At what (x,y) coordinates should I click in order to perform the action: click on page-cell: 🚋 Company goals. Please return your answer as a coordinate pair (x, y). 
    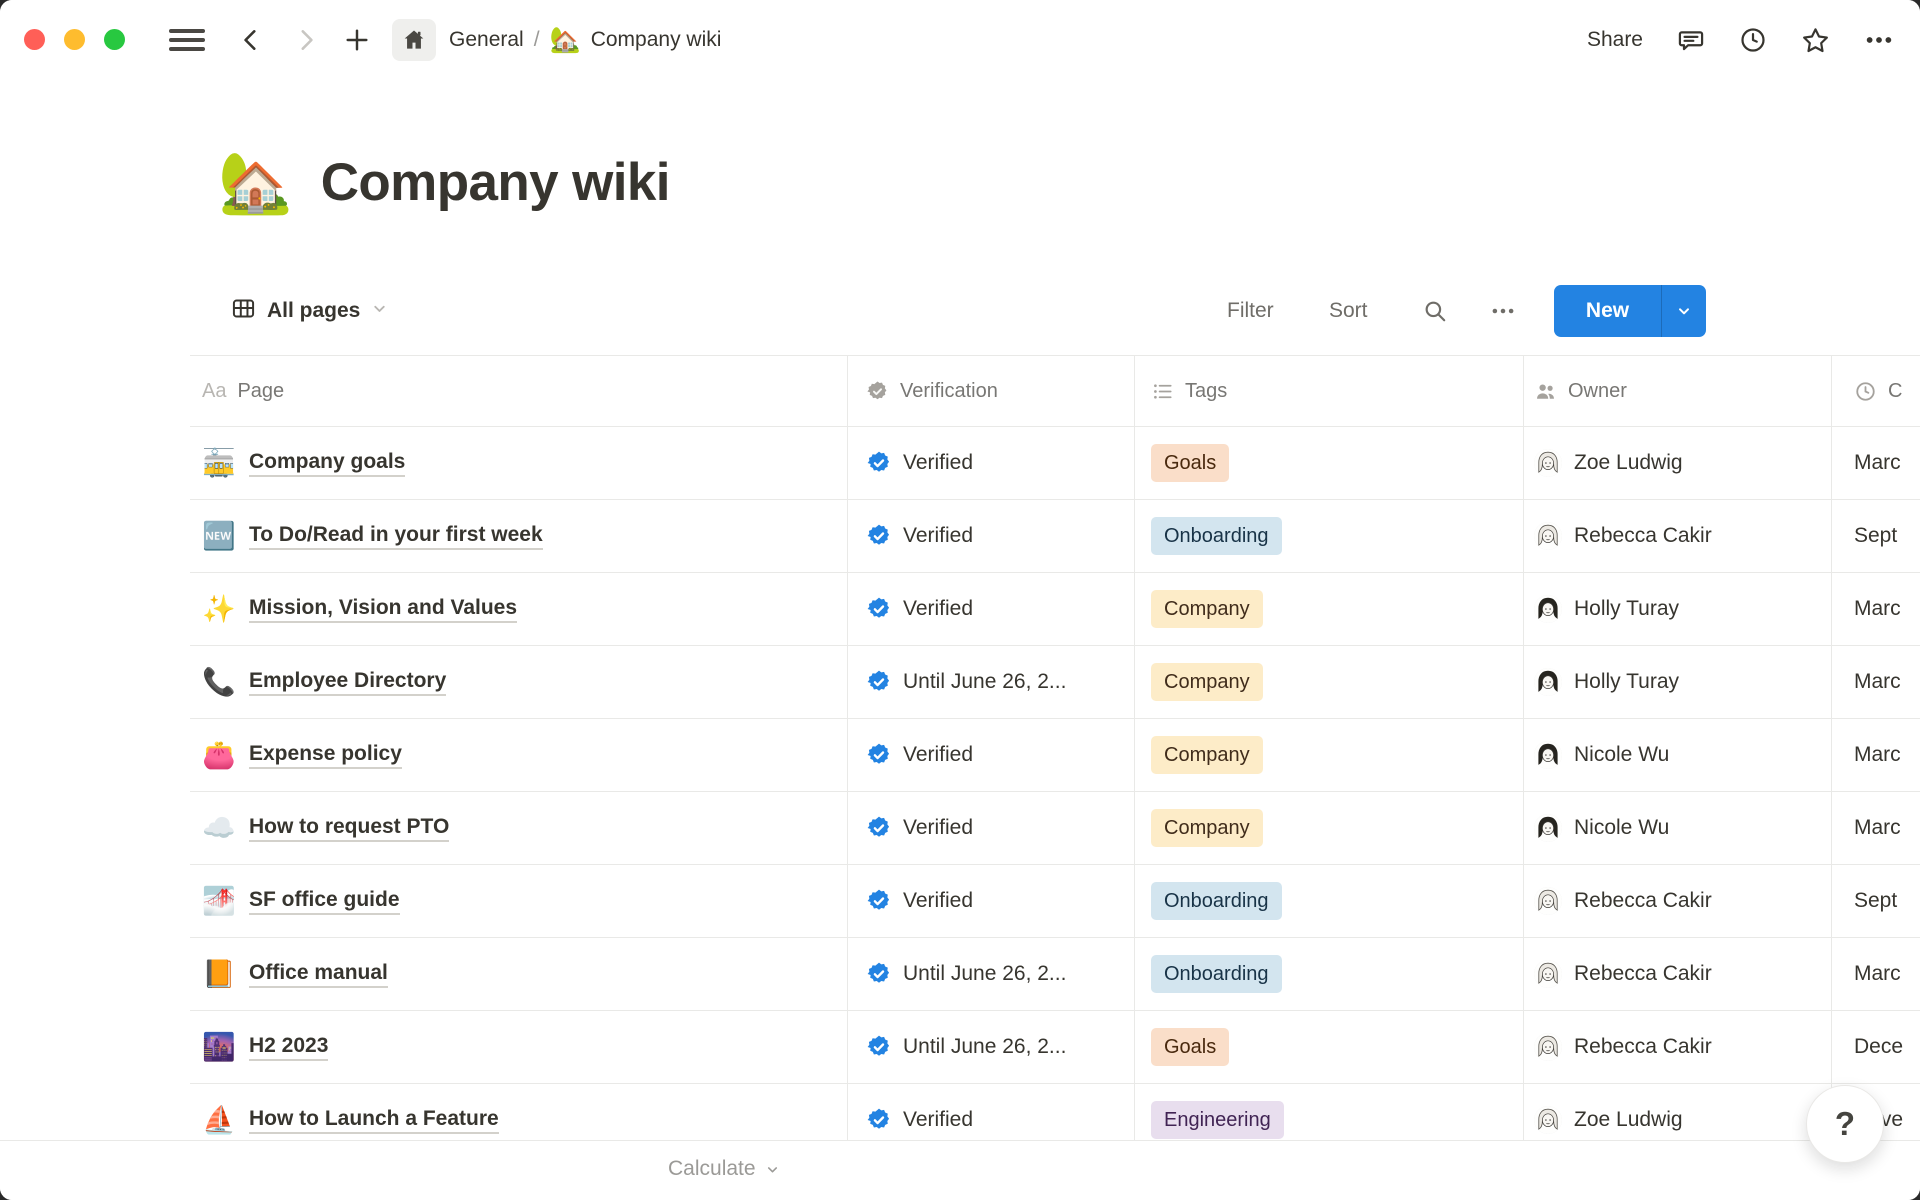
    Looking at the image, I should click on (519, 463).